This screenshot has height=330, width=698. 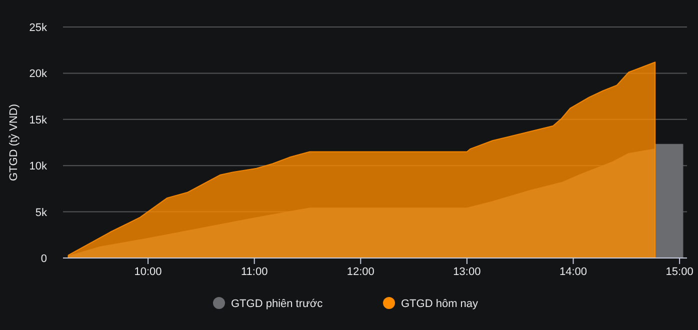 I want to click on x-tick-label: 11:00, so click(x=254, y=272).